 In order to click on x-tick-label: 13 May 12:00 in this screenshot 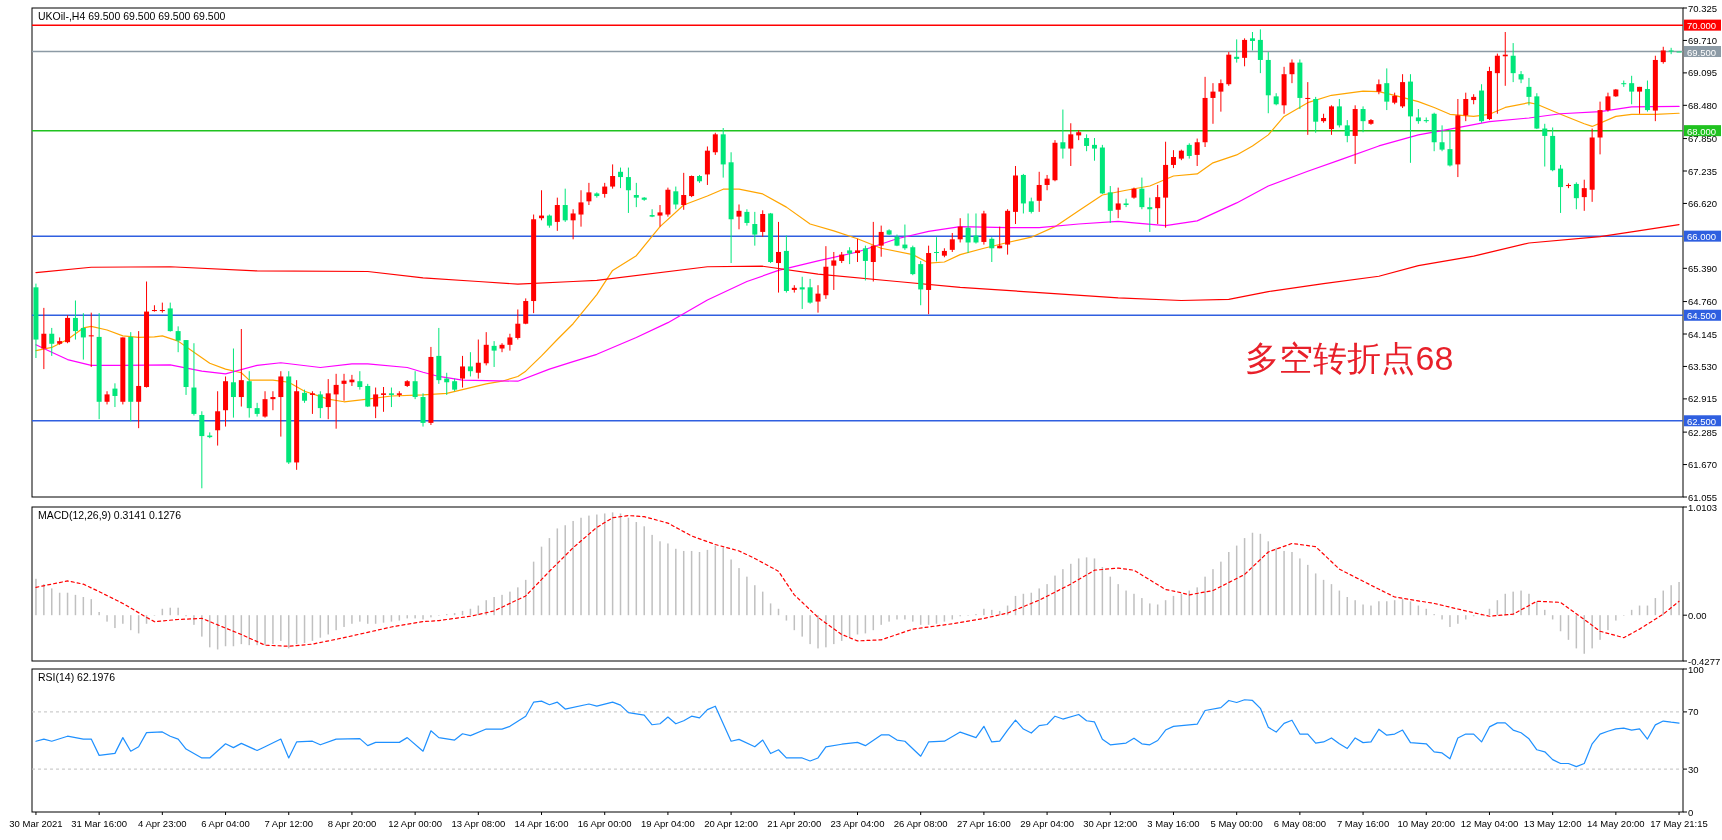, I will do `click(1552, 823)`.